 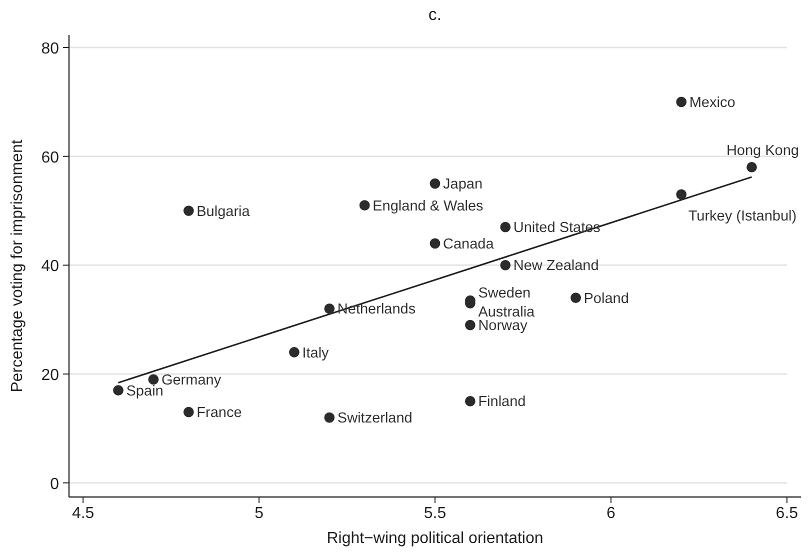 What do you see at coordinates (469, 244) in the screenshot?
I see `annotation: Canada` at bounding box center [469, 244].